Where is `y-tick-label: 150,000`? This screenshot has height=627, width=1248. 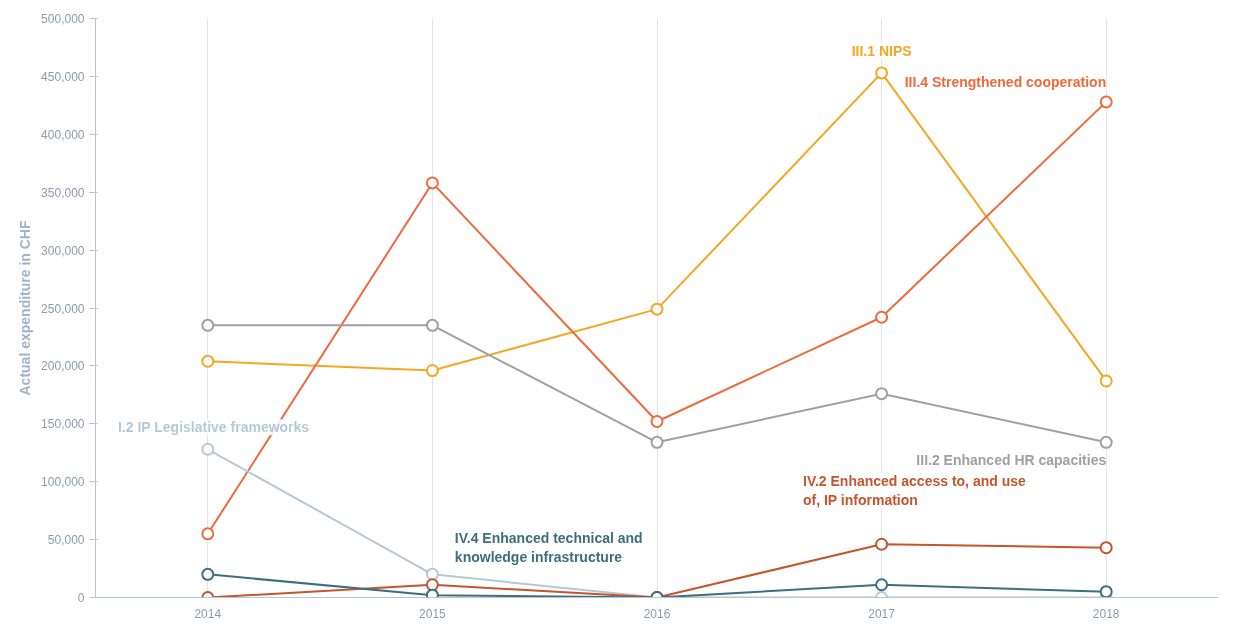
y-tick-label: 150,000 is located at coordinates (63, 424).